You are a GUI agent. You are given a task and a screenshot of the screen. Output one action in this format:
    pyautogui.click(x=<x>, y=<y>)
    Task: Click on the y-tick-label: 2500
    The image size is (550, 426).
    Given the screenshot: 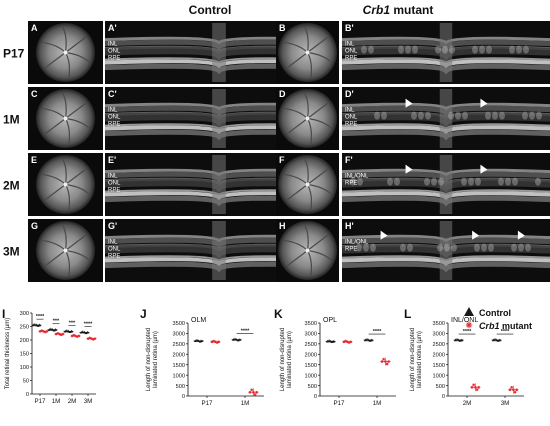 What is the action you would take?
    pyautogui.click(x=439, y=345)
    